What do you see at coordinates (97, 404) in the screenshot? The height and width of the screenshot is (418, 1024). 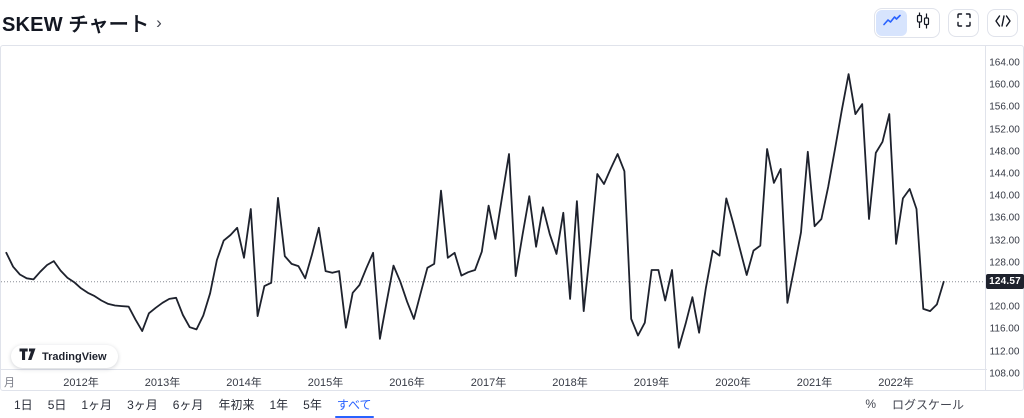 I see `range-button-1ヶ月: 1ヶ月` at bounding box center [97, 404].